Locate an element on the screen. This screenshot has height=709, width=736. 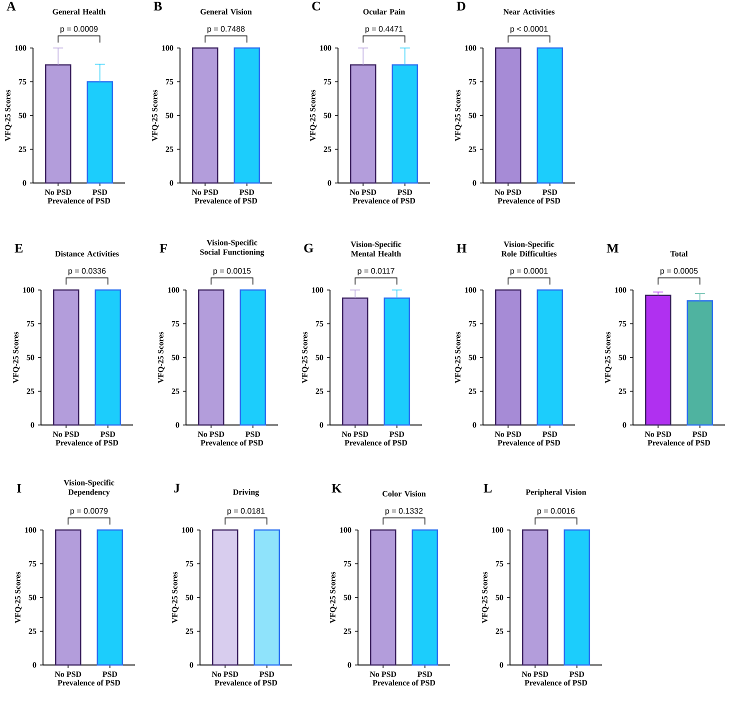
chart-title: Peripheral Vision is located at coordinates (556, 492).